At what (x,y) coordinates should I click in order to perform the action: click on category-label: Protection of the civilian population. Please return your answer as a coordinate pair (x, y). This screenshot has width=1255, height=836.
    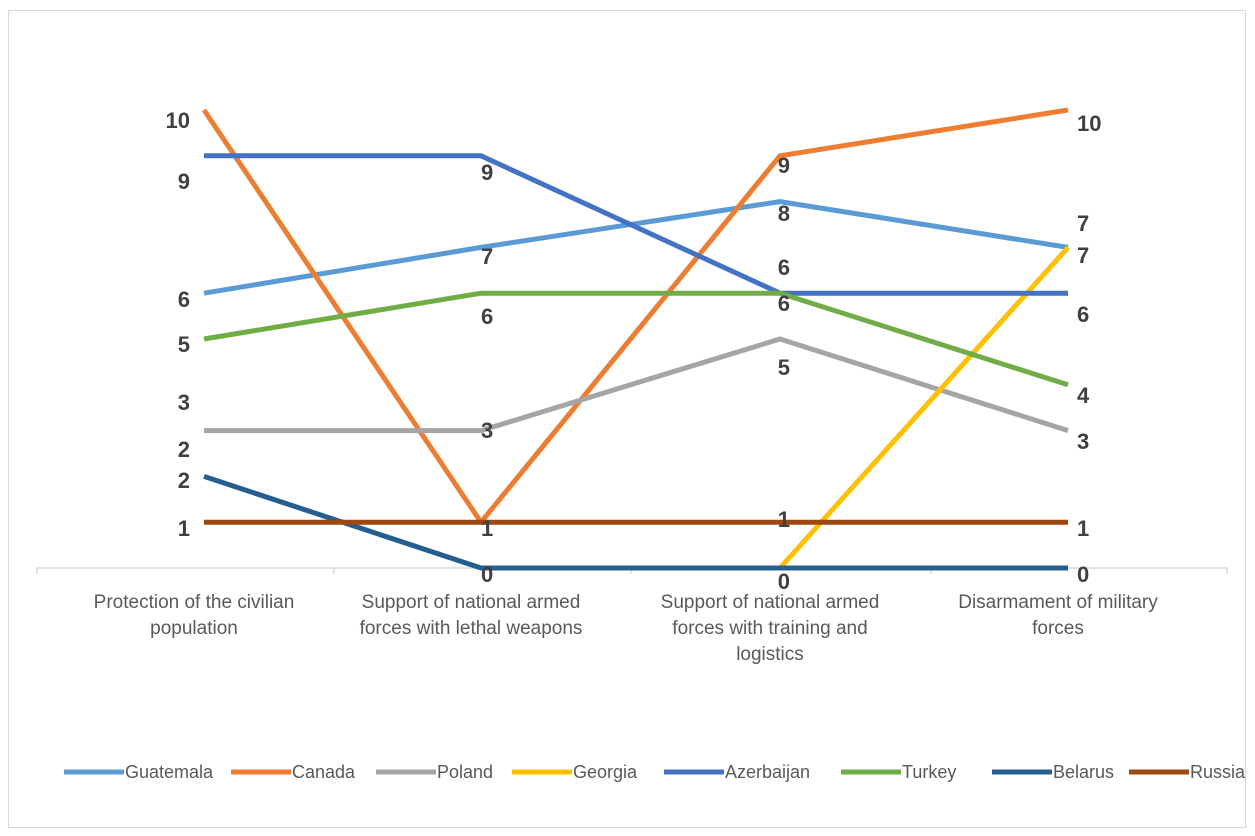
    Looking at the image, I should click on (194, 615).